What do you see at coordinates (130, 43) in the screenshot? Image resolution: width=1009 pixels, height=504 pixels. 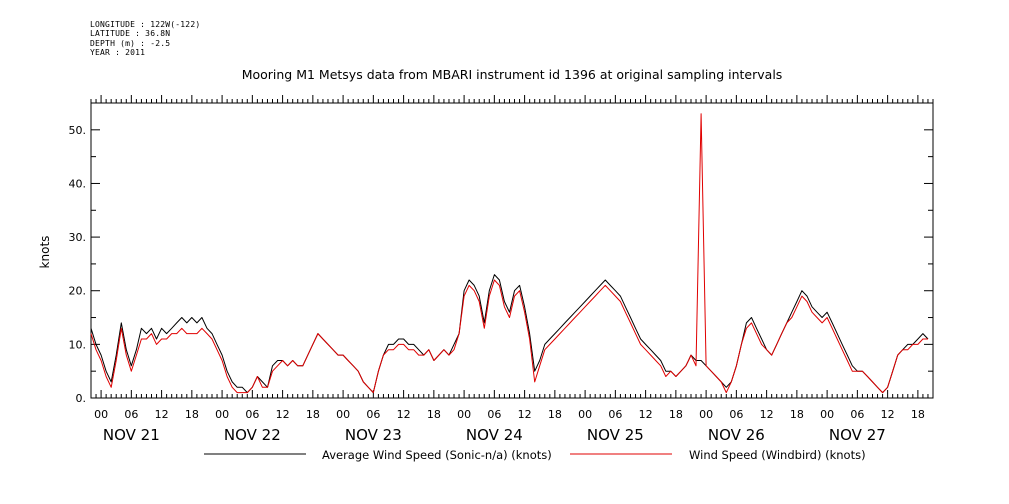 I see `meta-depth: DEPTH (m) : -2.5` at bounding box center [130, 43].